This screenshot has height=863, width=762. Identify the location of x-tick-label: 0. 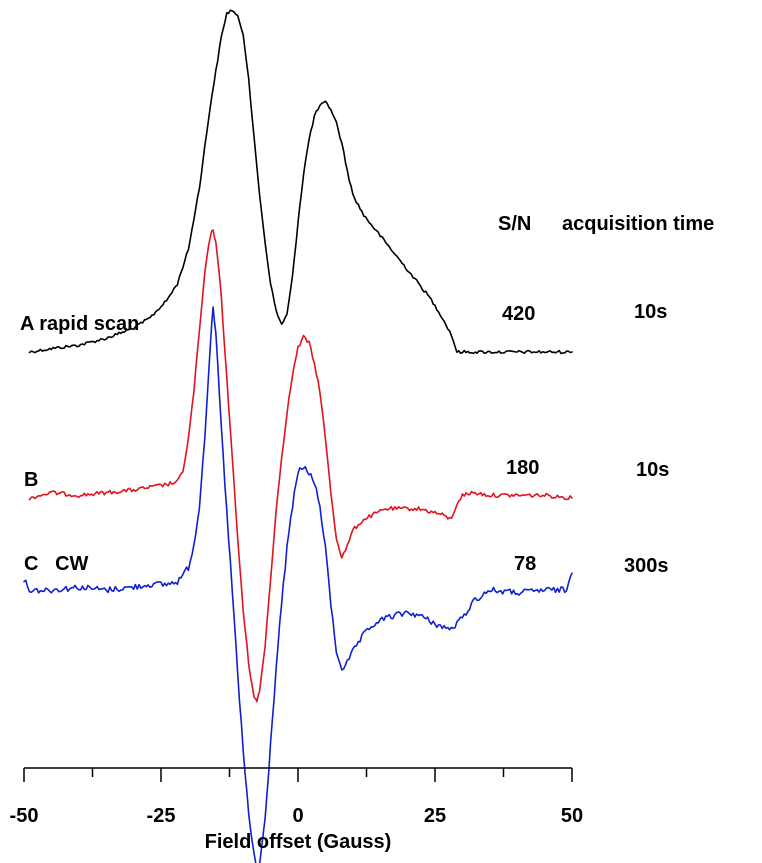
(297, 816).